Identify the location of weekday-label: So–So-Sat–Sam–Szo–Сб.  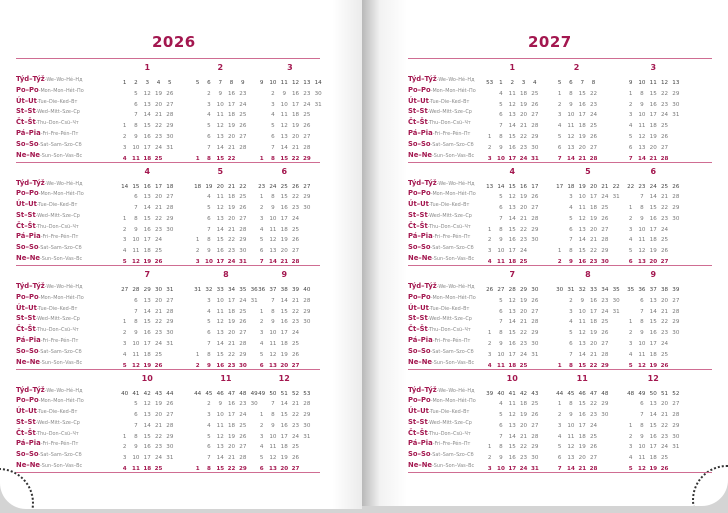
(50, 351).